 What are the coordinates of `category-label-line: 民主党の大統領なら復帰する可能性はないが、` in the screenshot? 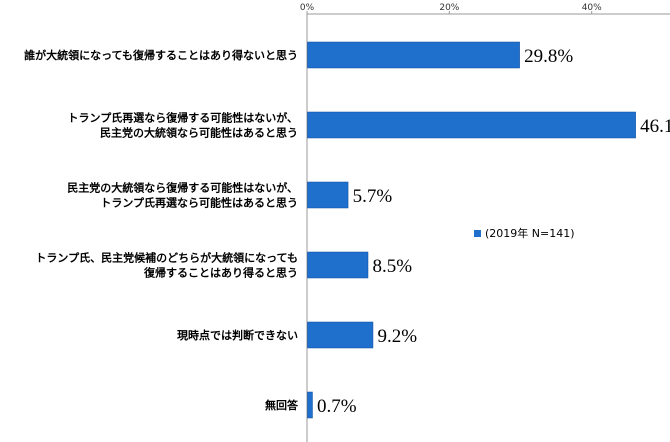 It's located at (182, 188).